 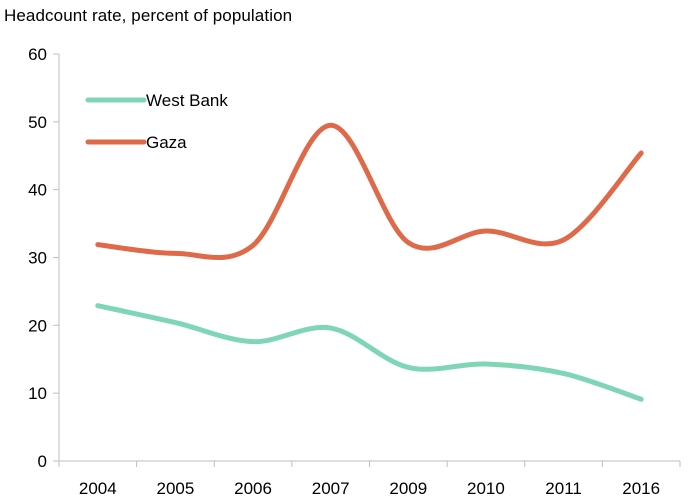 I want to click on y-tick-label: 40, so click(x=37, y=190).